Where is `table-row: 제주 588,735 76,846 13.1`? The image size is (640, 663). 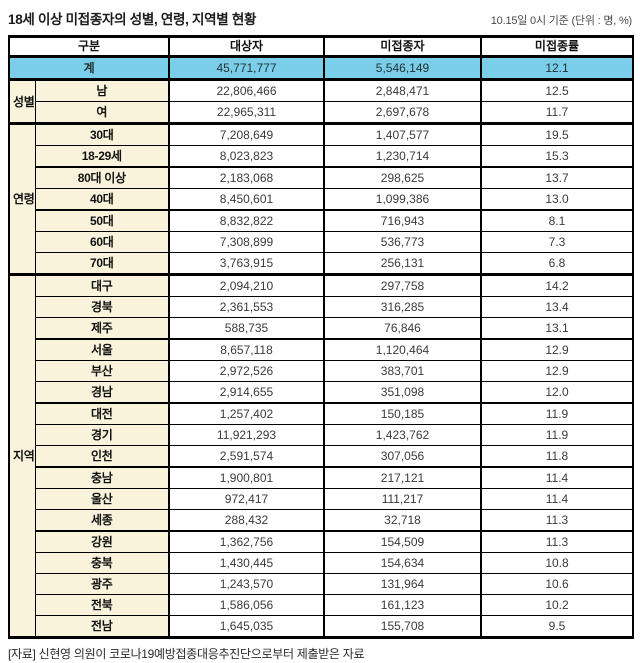
table-row: 제주 588,735 76,846 13.1 is located at coordinates (321, 328).